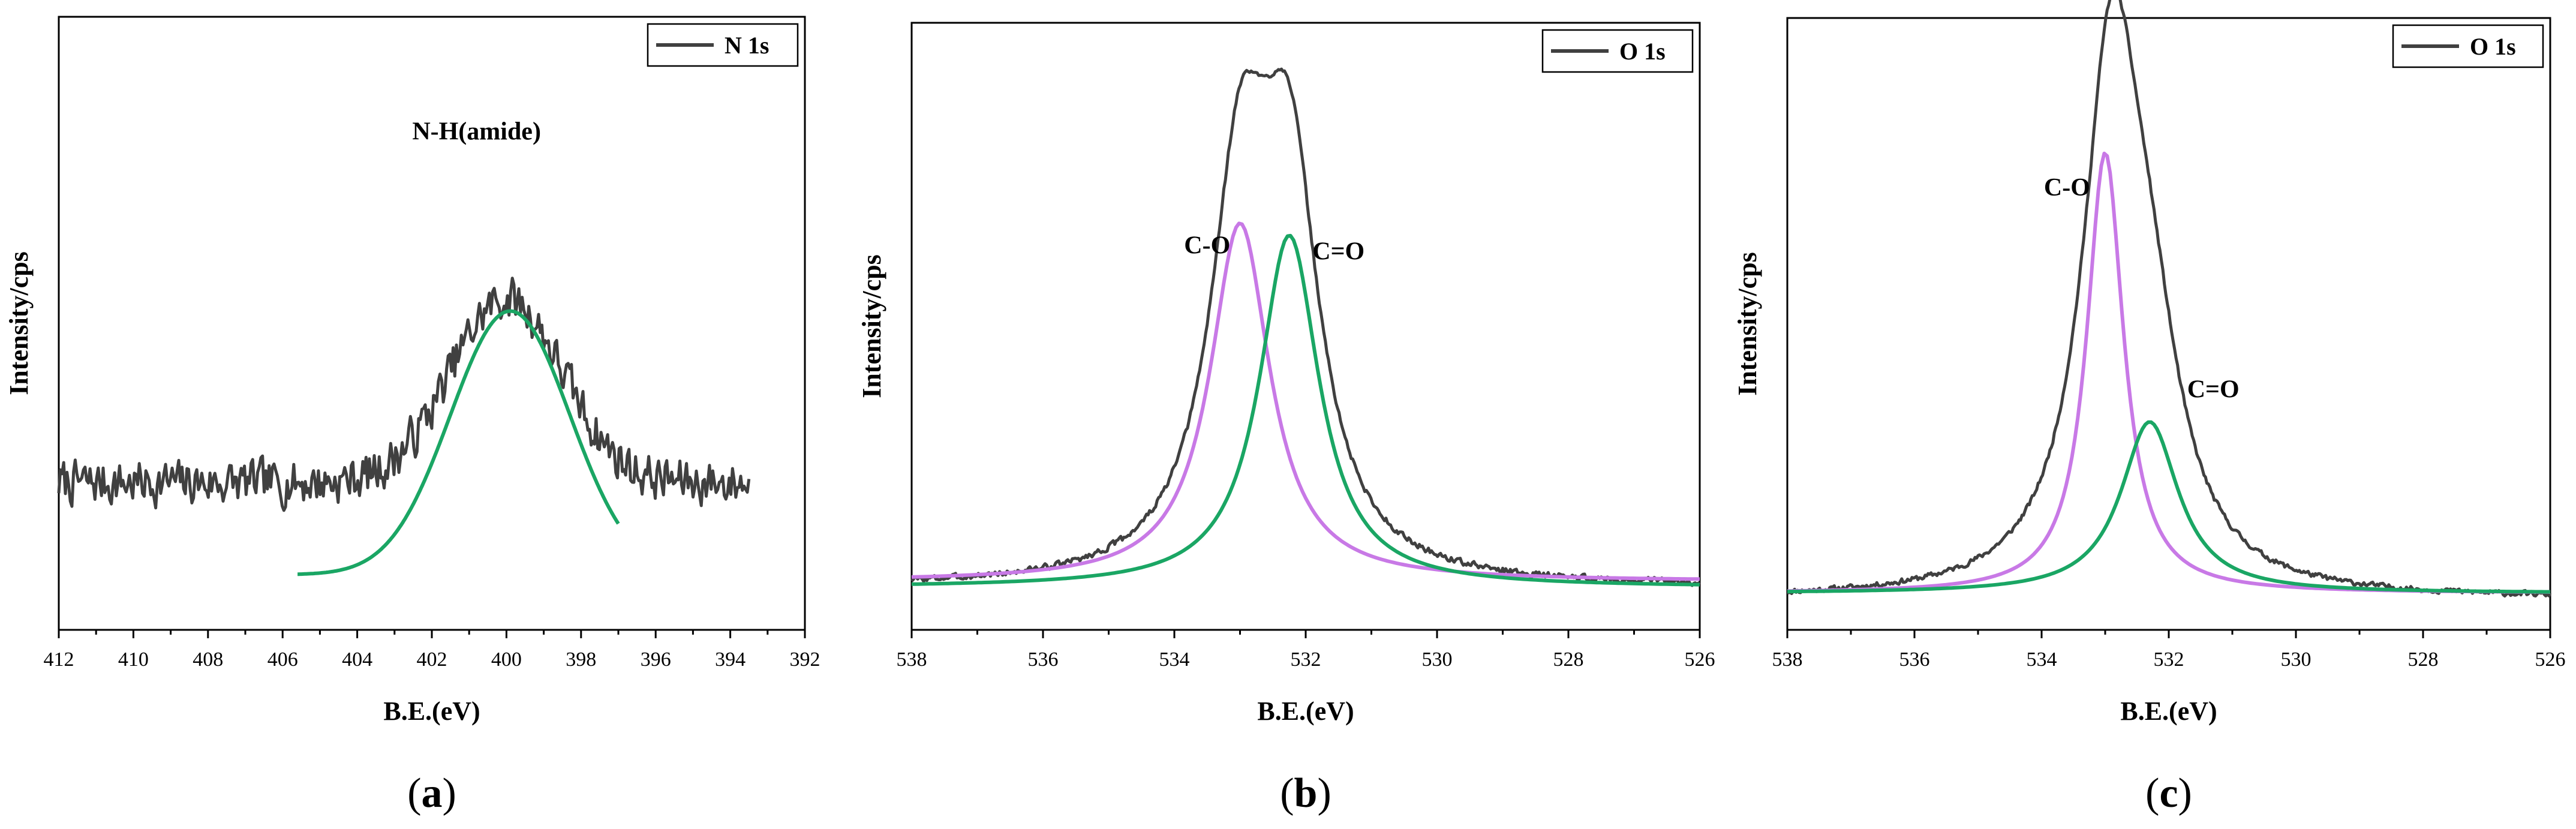  Describe the element at coordinates (507, 659) in the screenshot. I see `x-tick-label: 400` at that location.